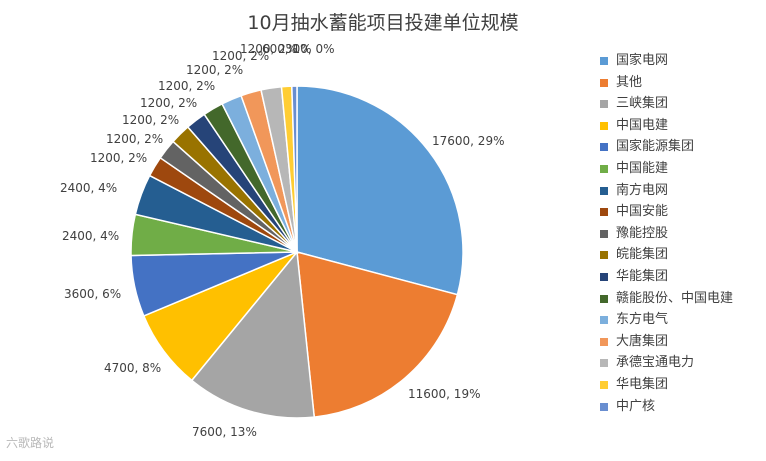 This screenshot has height=461, width=766. I want to click on chart-title: 10月抽水蓄能项目投建单位规模, so click(383, 23).